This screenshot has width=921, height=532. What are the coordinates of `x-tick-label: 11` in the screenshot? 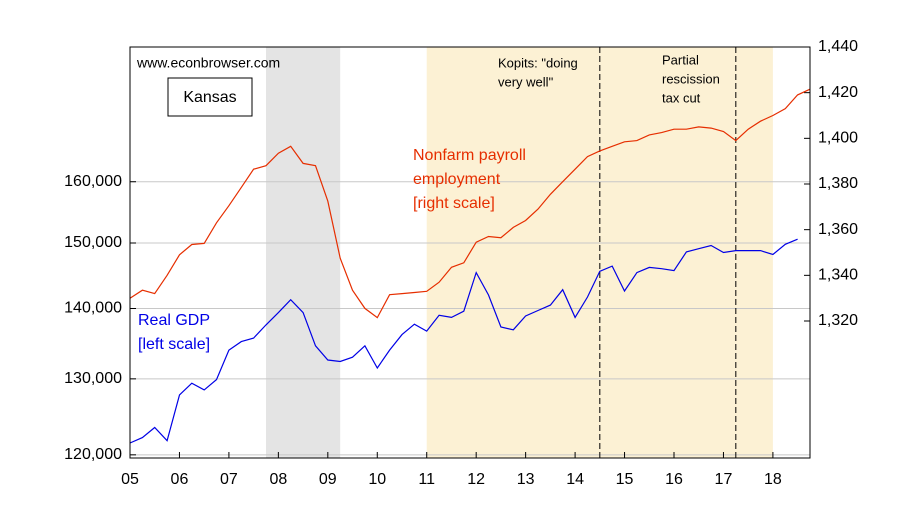 It's located at (426, 479).